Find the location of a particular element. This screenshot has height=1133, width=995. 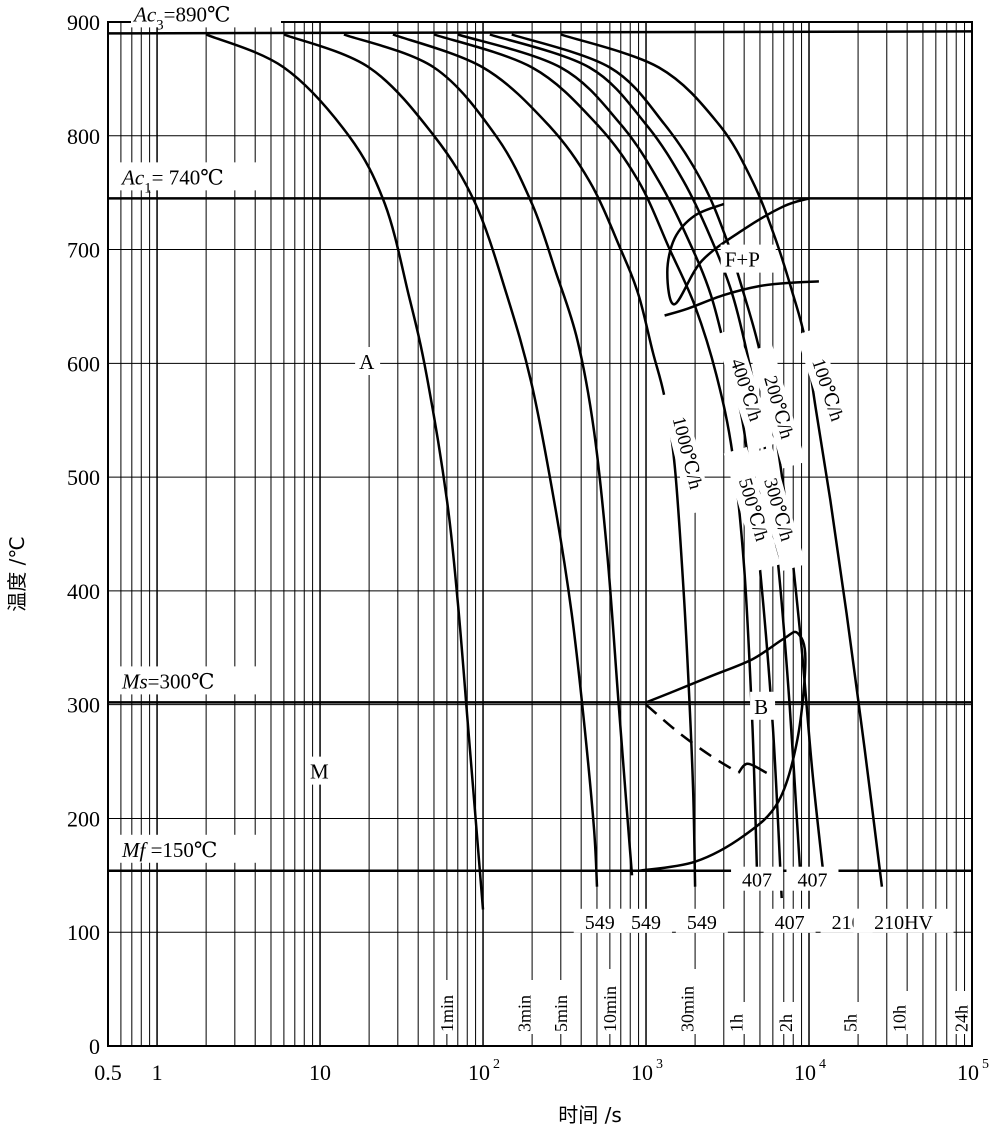

phase-boundaries is located at coordinates (728, 535).